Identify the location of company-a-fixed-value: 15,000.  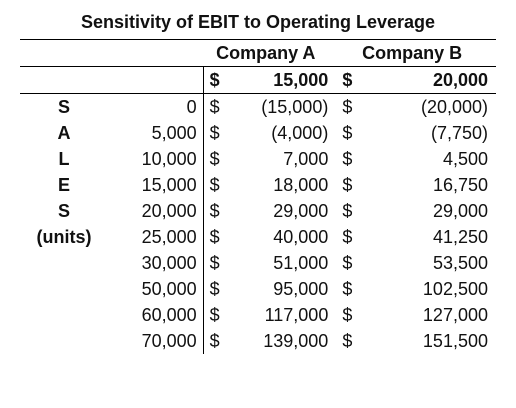
(279, 80).